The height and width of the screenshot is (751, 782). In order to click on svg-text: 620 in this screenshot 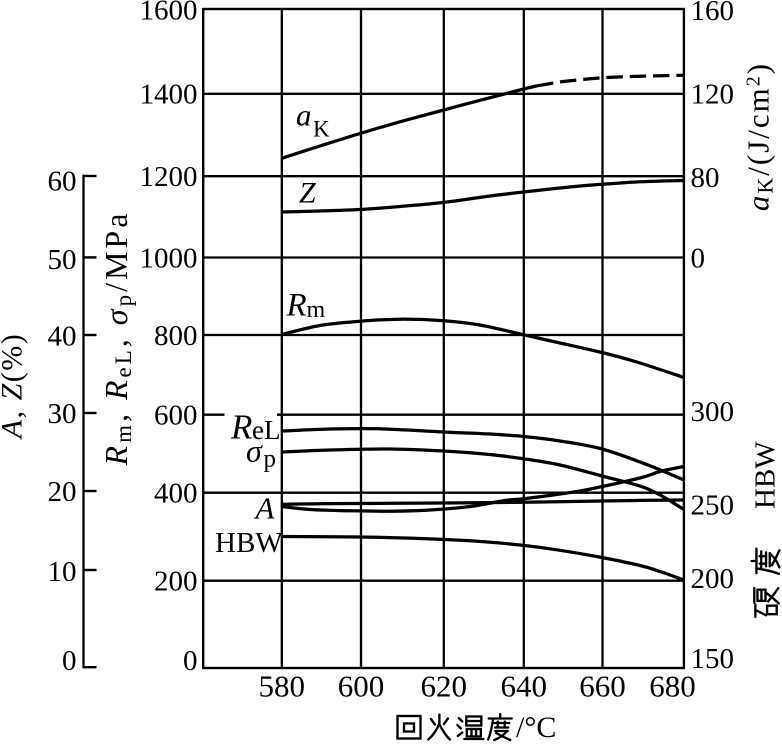, I will do `click(444, 686)`.